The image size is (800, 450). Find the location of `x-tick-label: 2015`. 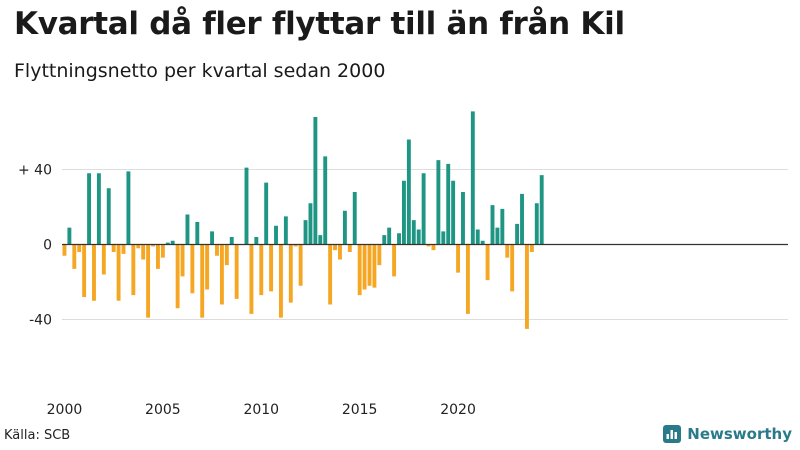

x-tick-label: 2015 is located at coordinates (360, 410).